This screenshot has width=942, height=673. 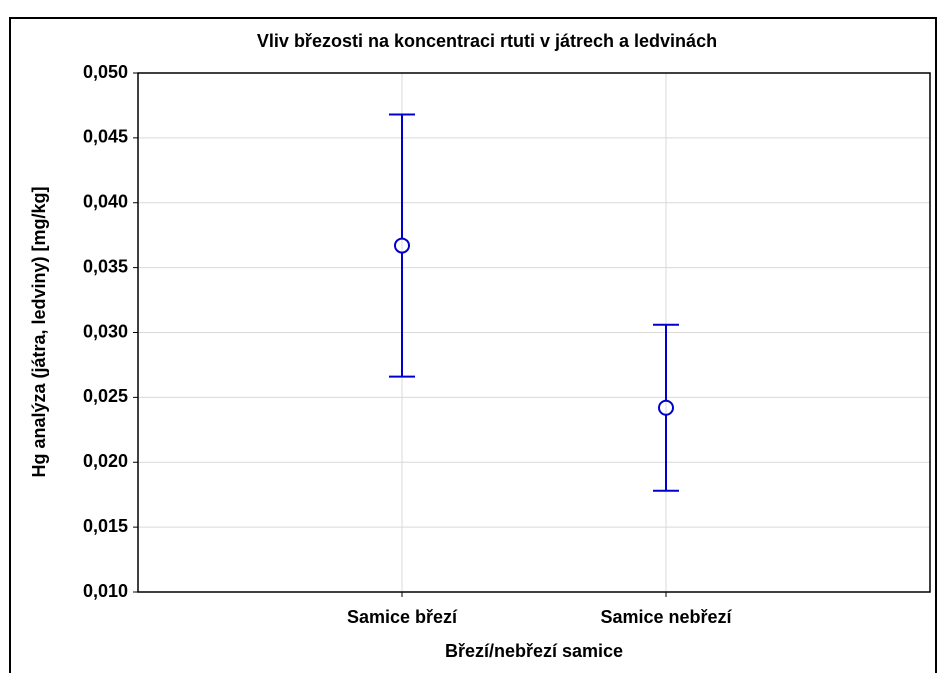 I want to click on y-tick-label: 0,035, so click(x=105, y=266).